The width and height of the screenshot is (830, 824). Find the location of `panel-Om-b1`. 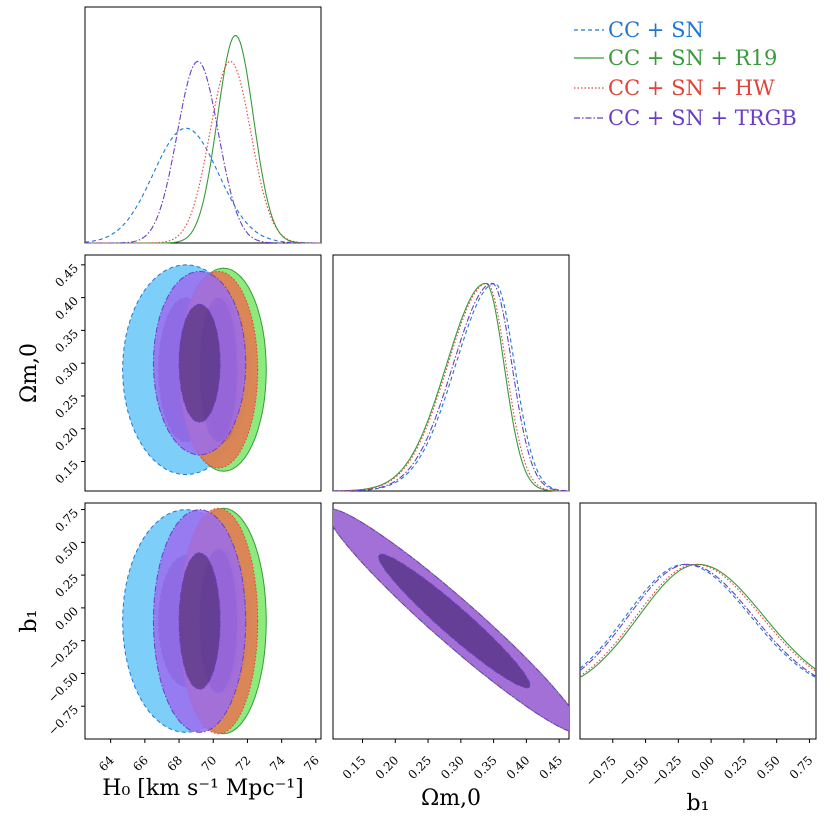

panel-Om-b1 is located at coordinates (451, 621).